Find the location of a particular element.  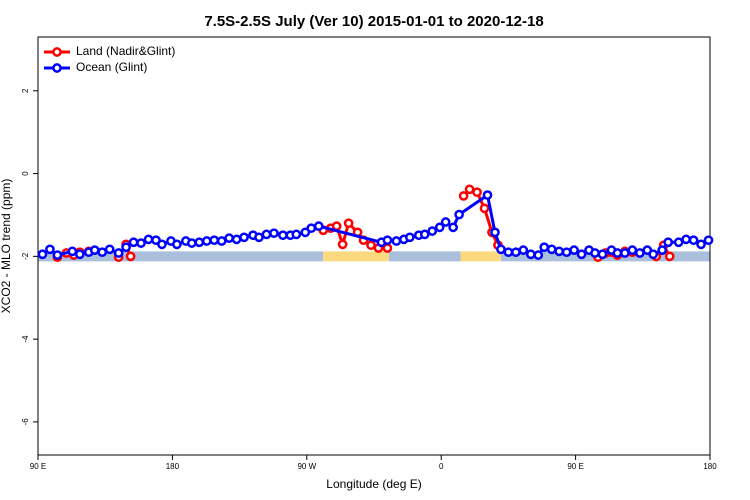

y-tick-label: -6 is located at coordinates (25, 422).